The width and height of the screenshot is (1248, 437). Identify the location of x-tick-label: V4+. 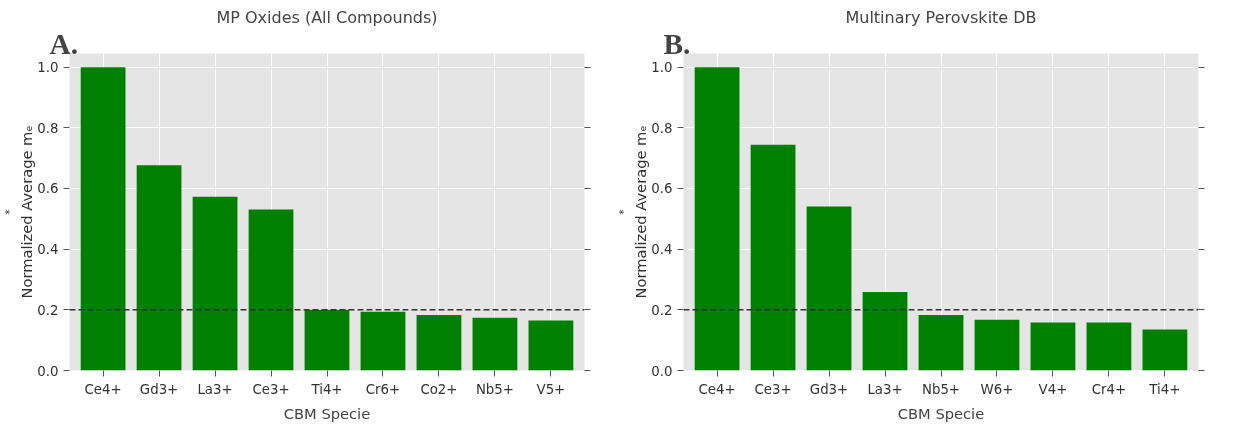
(1053, 389).